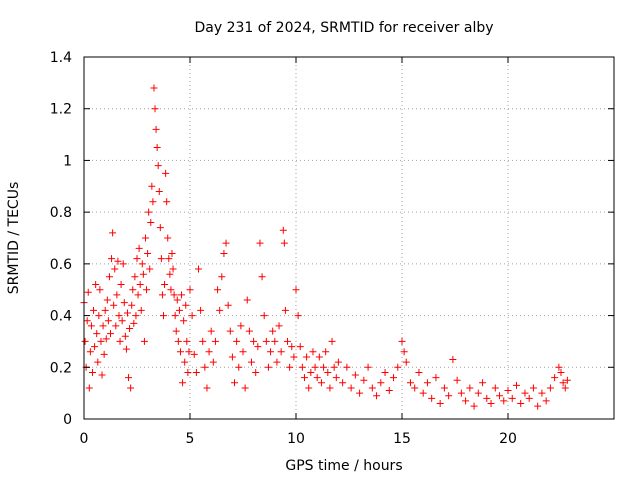 This screenshot has height=480, width=640. I want to click on x-axis-label: GPS time / hours, so click(343, 466).